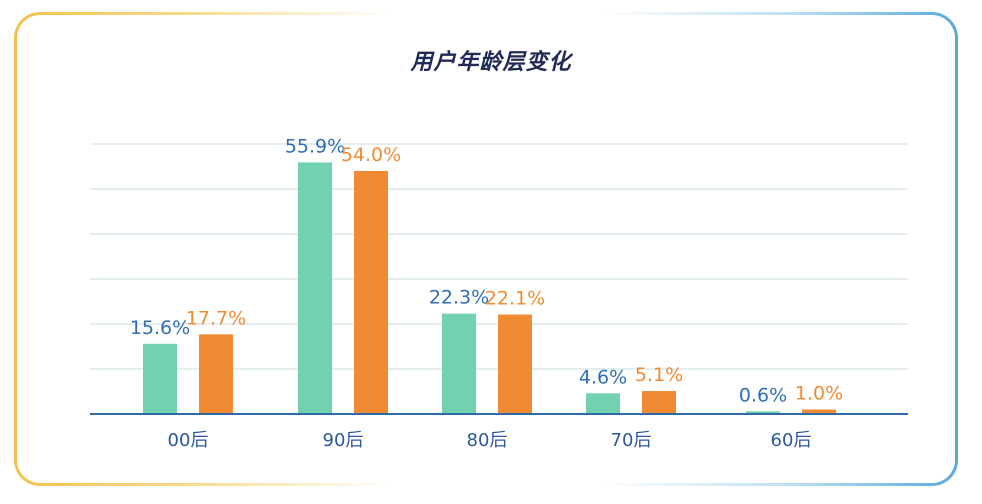 The height and width of the screenshot is (504, 982). I want to click on x-tick-label-0: 00后, so click(188, 440).